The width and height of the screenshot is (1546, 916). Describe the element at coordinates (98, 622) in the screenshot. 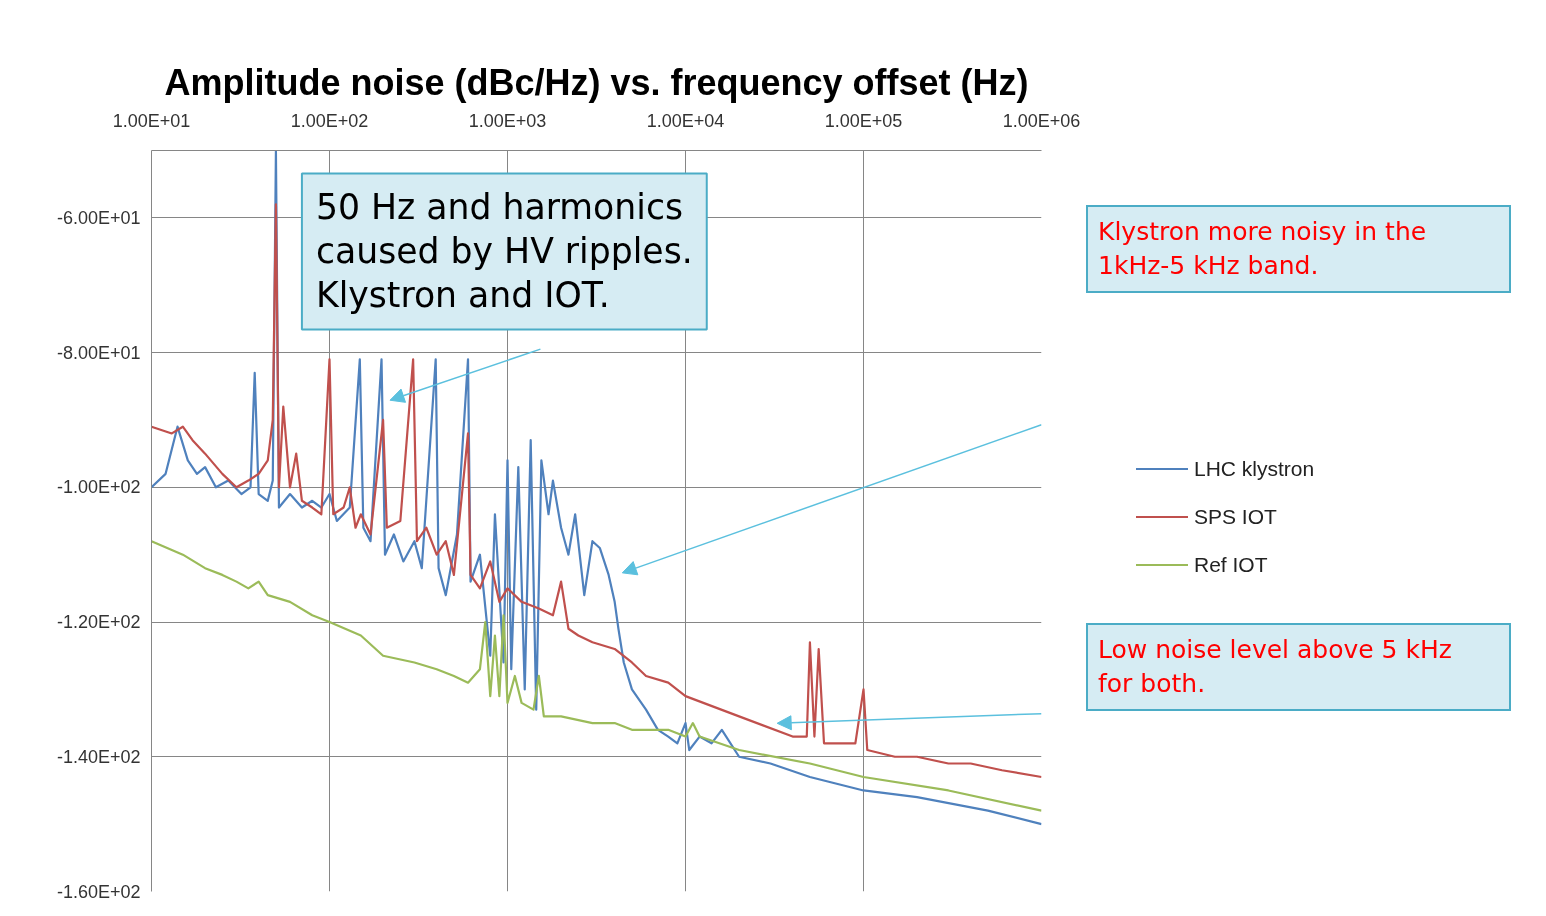

I see `y-tick-label: -1.20E+02` at that location.